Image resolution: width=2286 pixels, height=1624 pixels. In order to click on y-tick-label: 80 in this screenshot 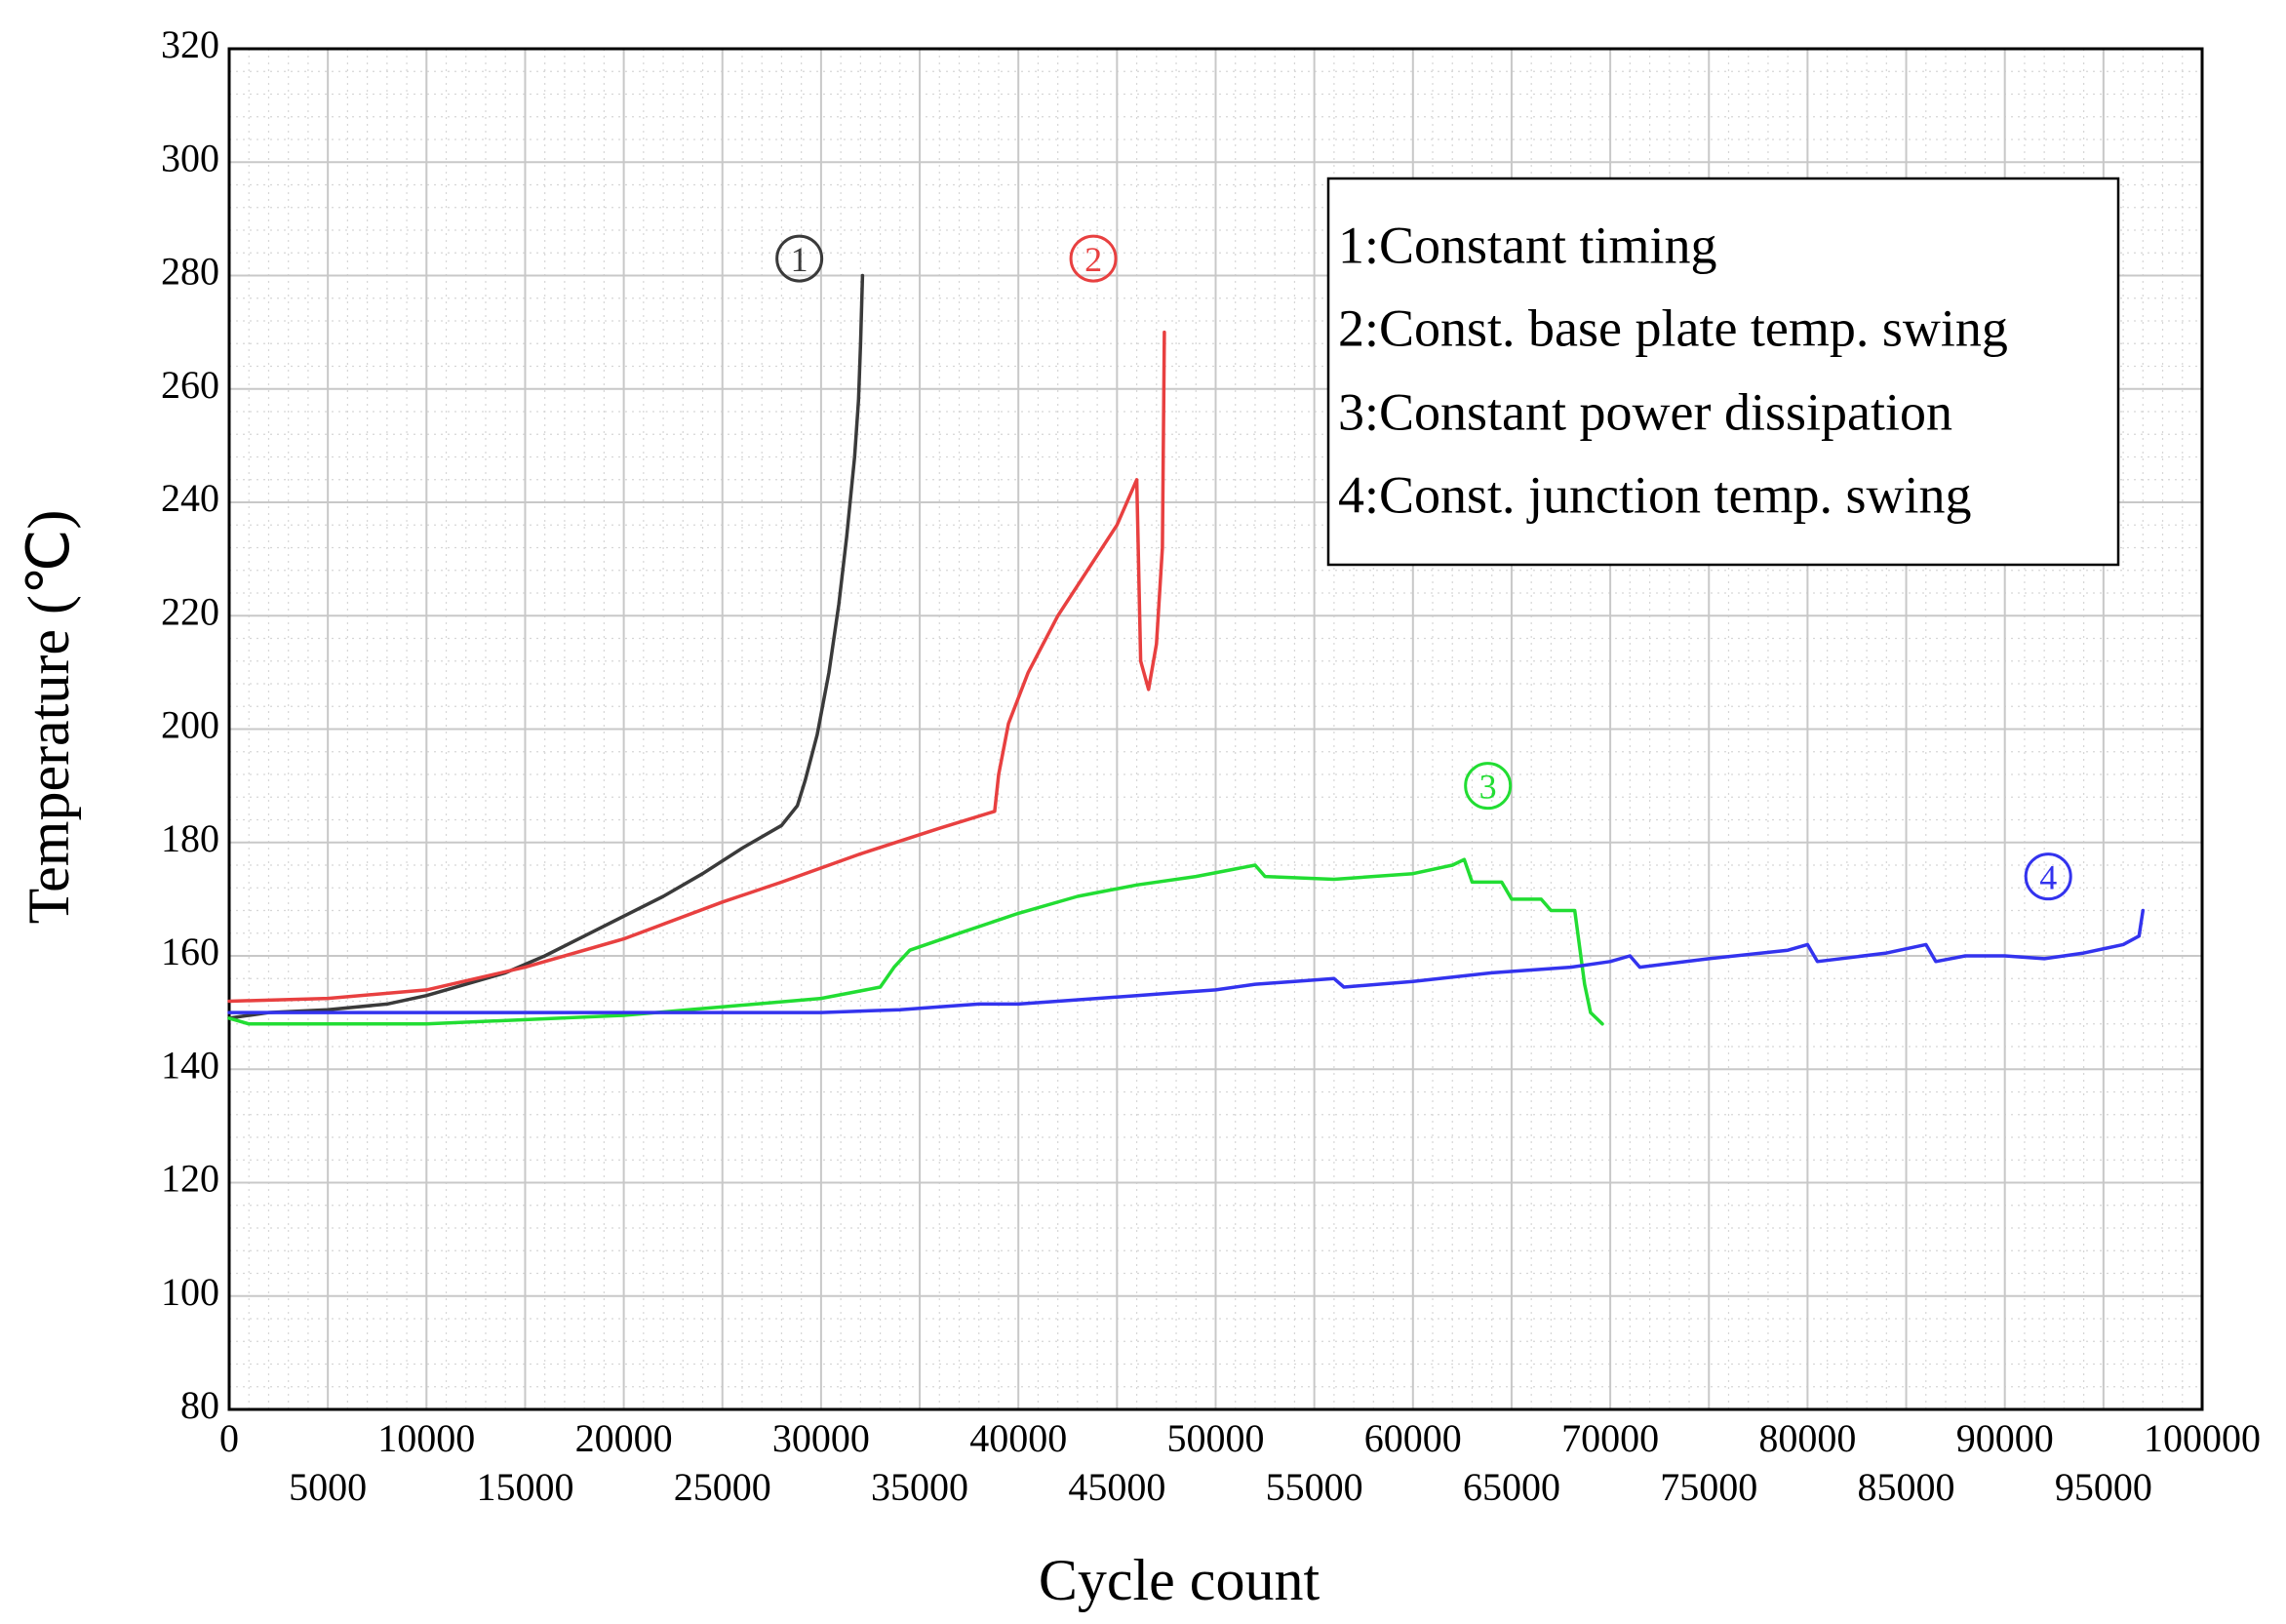, I will do `click(200, 1405)`.